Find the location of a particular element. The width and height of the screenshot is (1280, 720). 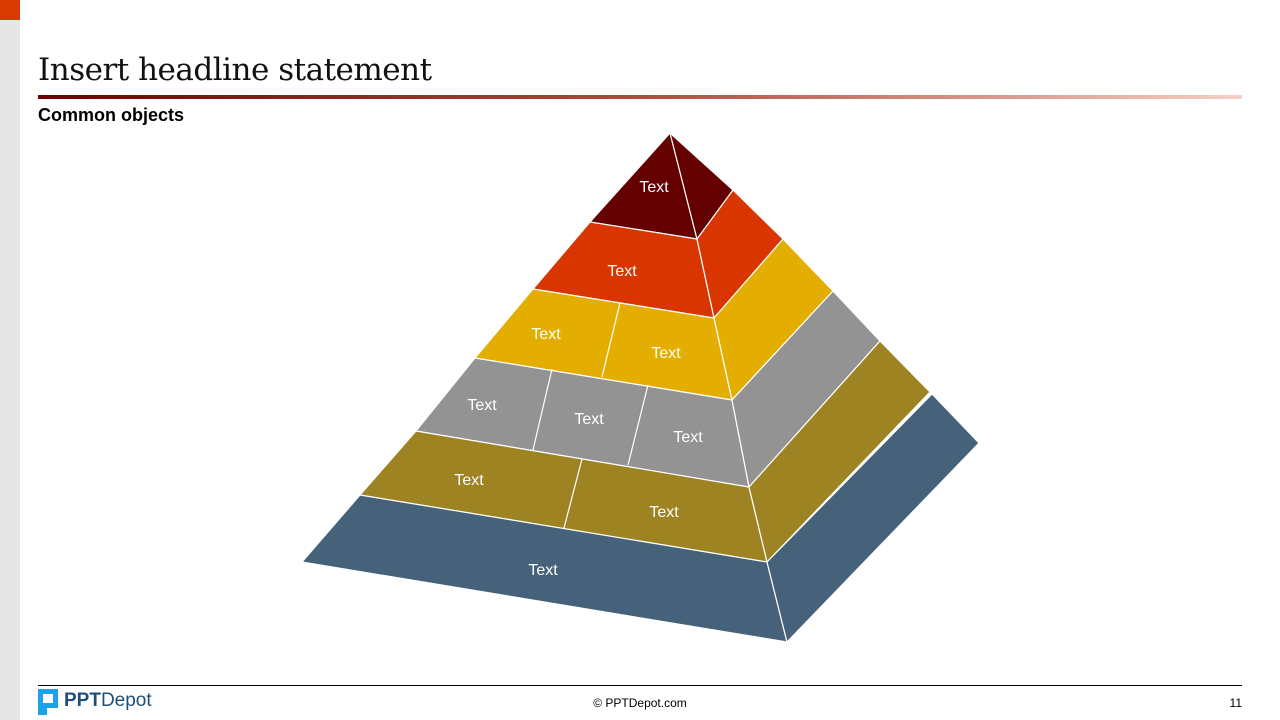

logo-text-bold: PPT is located at coordinates (82, 700).